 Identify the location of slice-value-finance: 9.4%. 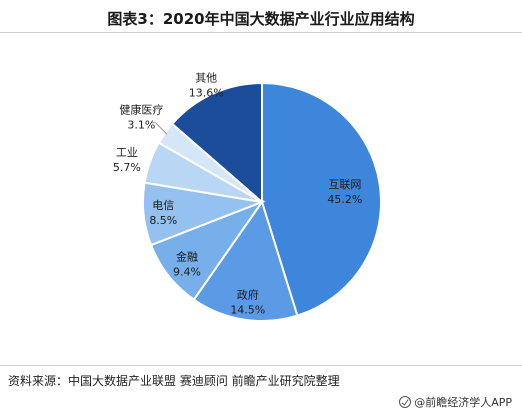
(187, 271).